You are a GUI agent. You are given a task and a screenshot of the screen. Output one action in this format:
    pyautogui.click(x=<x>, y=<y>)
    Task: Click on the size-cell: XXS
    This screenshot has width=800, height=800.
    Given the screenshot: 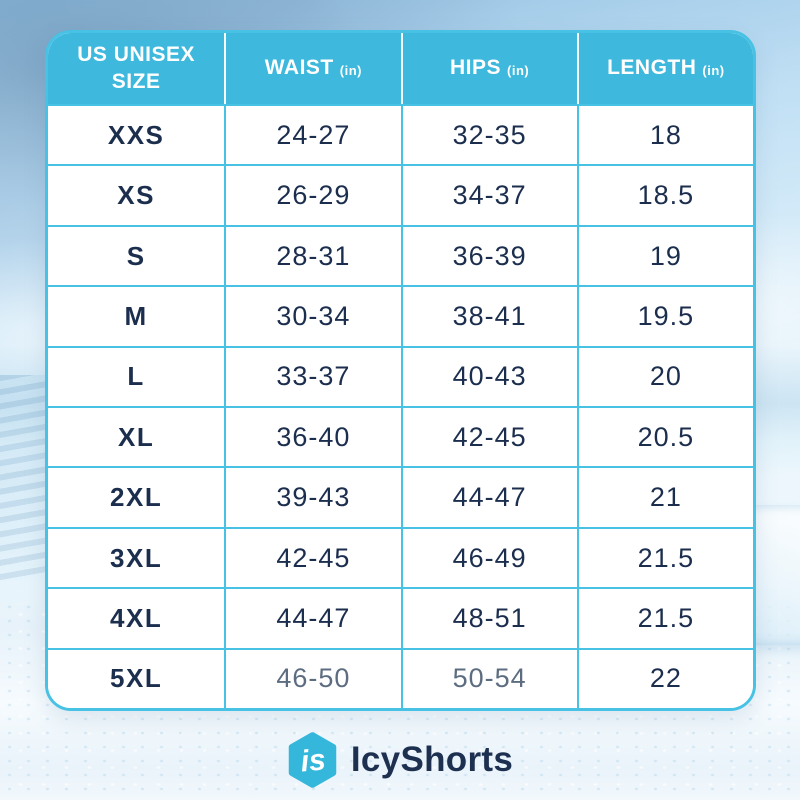 What is the action you would take?
    pyautogui.click(x=136, y=134)
    